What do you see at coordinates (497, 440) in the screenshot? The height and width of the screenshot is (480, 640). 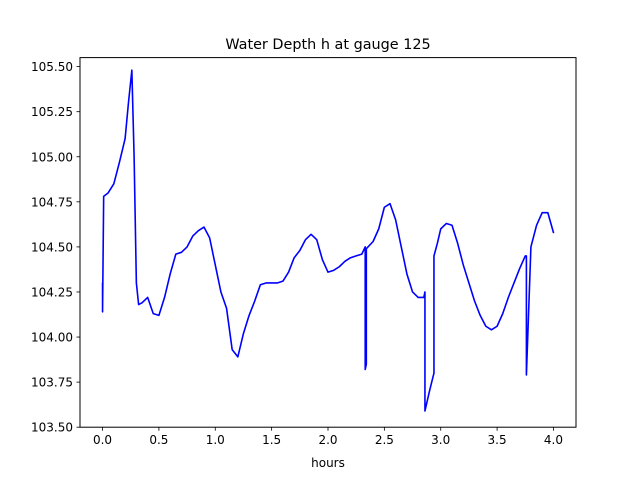 I see `x-tick-label: 3.5` at bounding box center [497, 440].